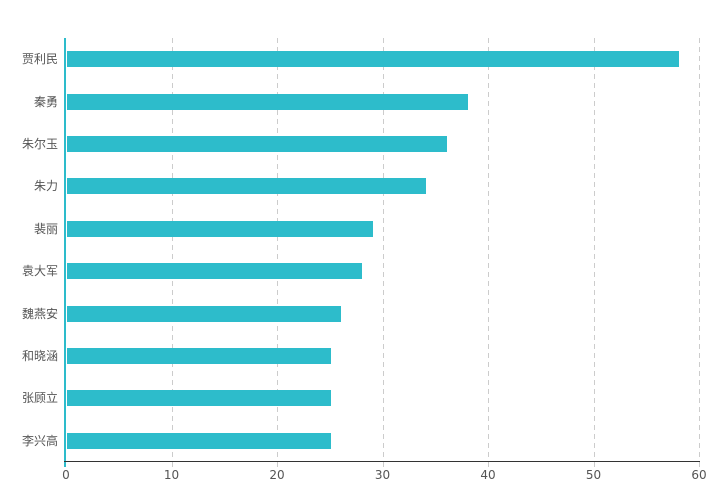 Image resolution: width=727 pixels, height=500 pixels. I want to click on x-axis-tick-label: 40, so click(488, 475).